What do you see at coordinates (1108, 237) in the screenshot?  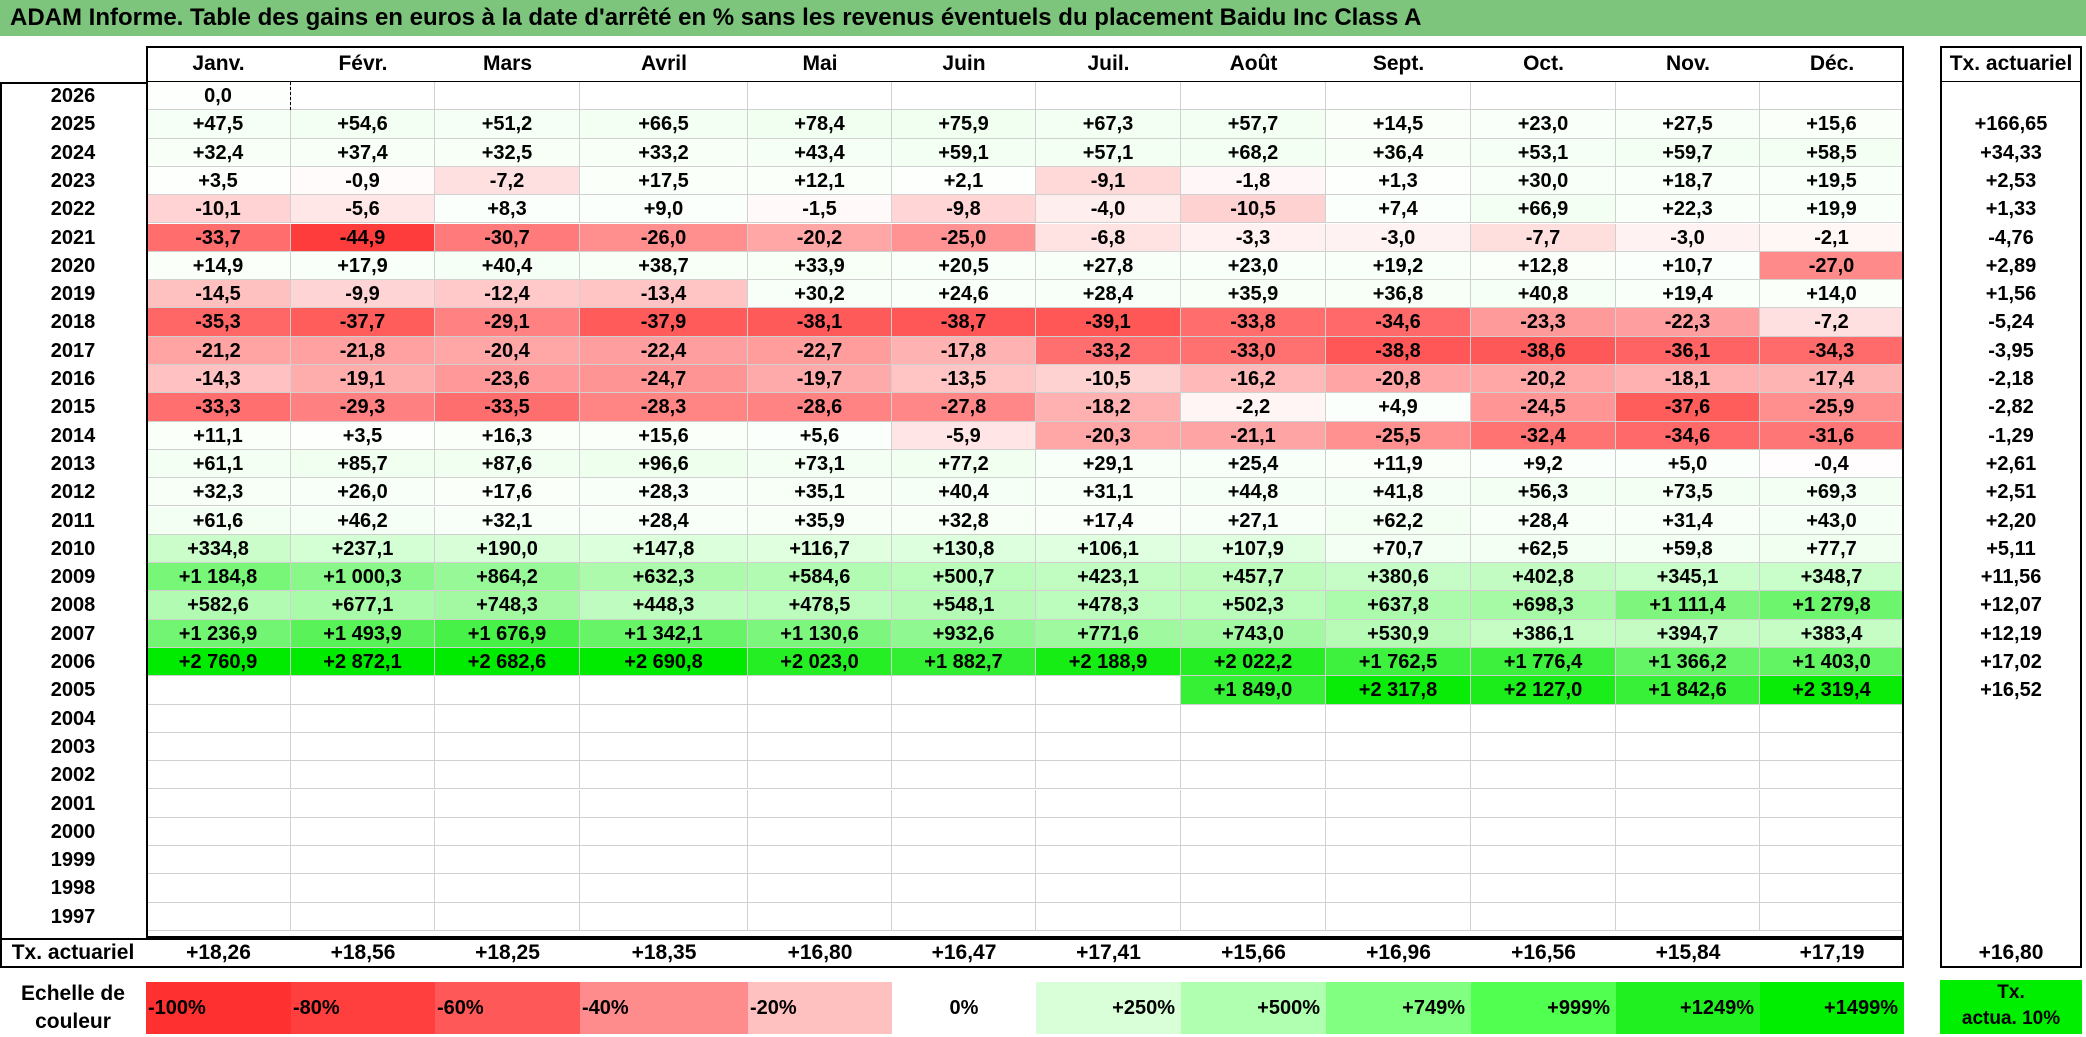 I see `table-cell: -6,8` at bounding box center [1108, 237].